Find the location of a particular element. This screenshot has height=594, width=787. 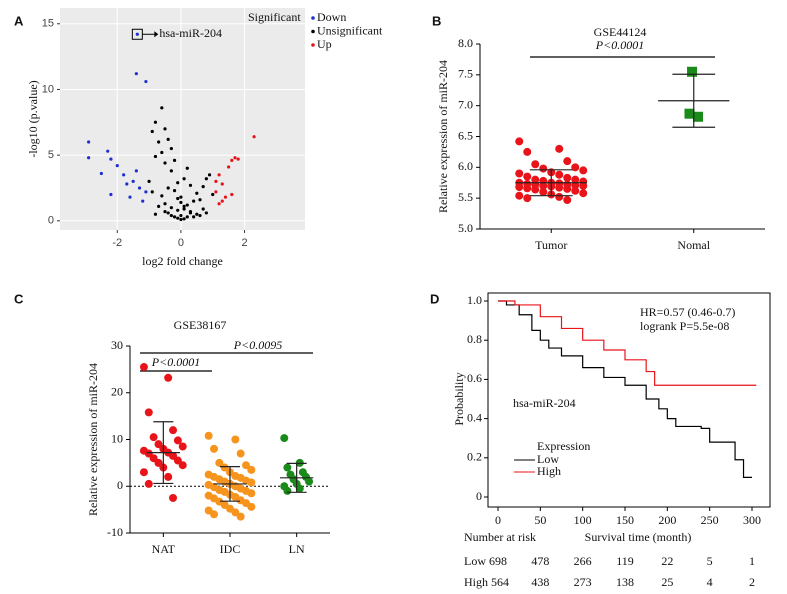

panel-letter: A is located at coordinates (19, 20).